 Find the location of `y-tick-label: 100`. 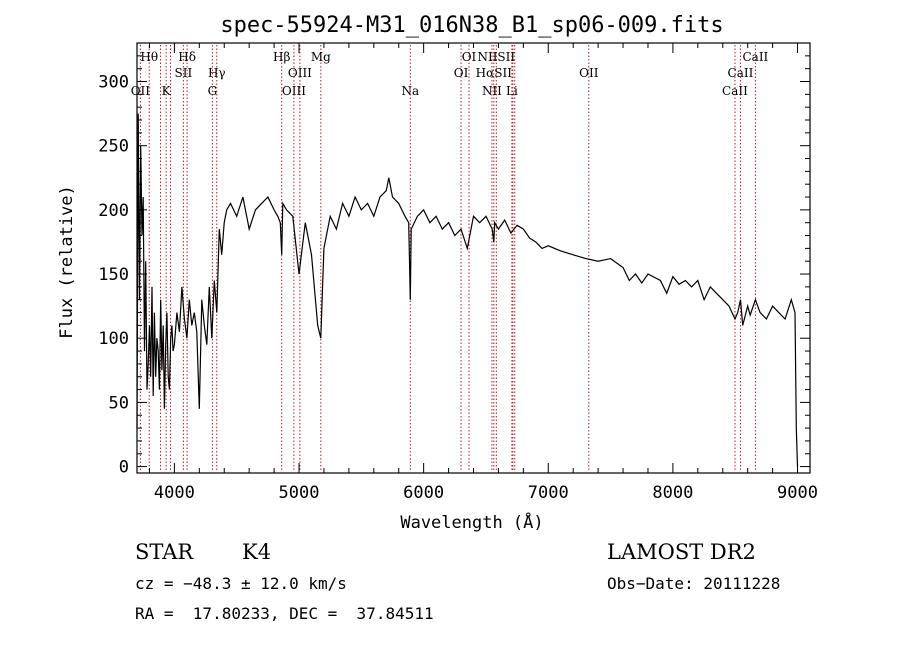

y-tick-label: 100 is located at coordinates (113, 339).